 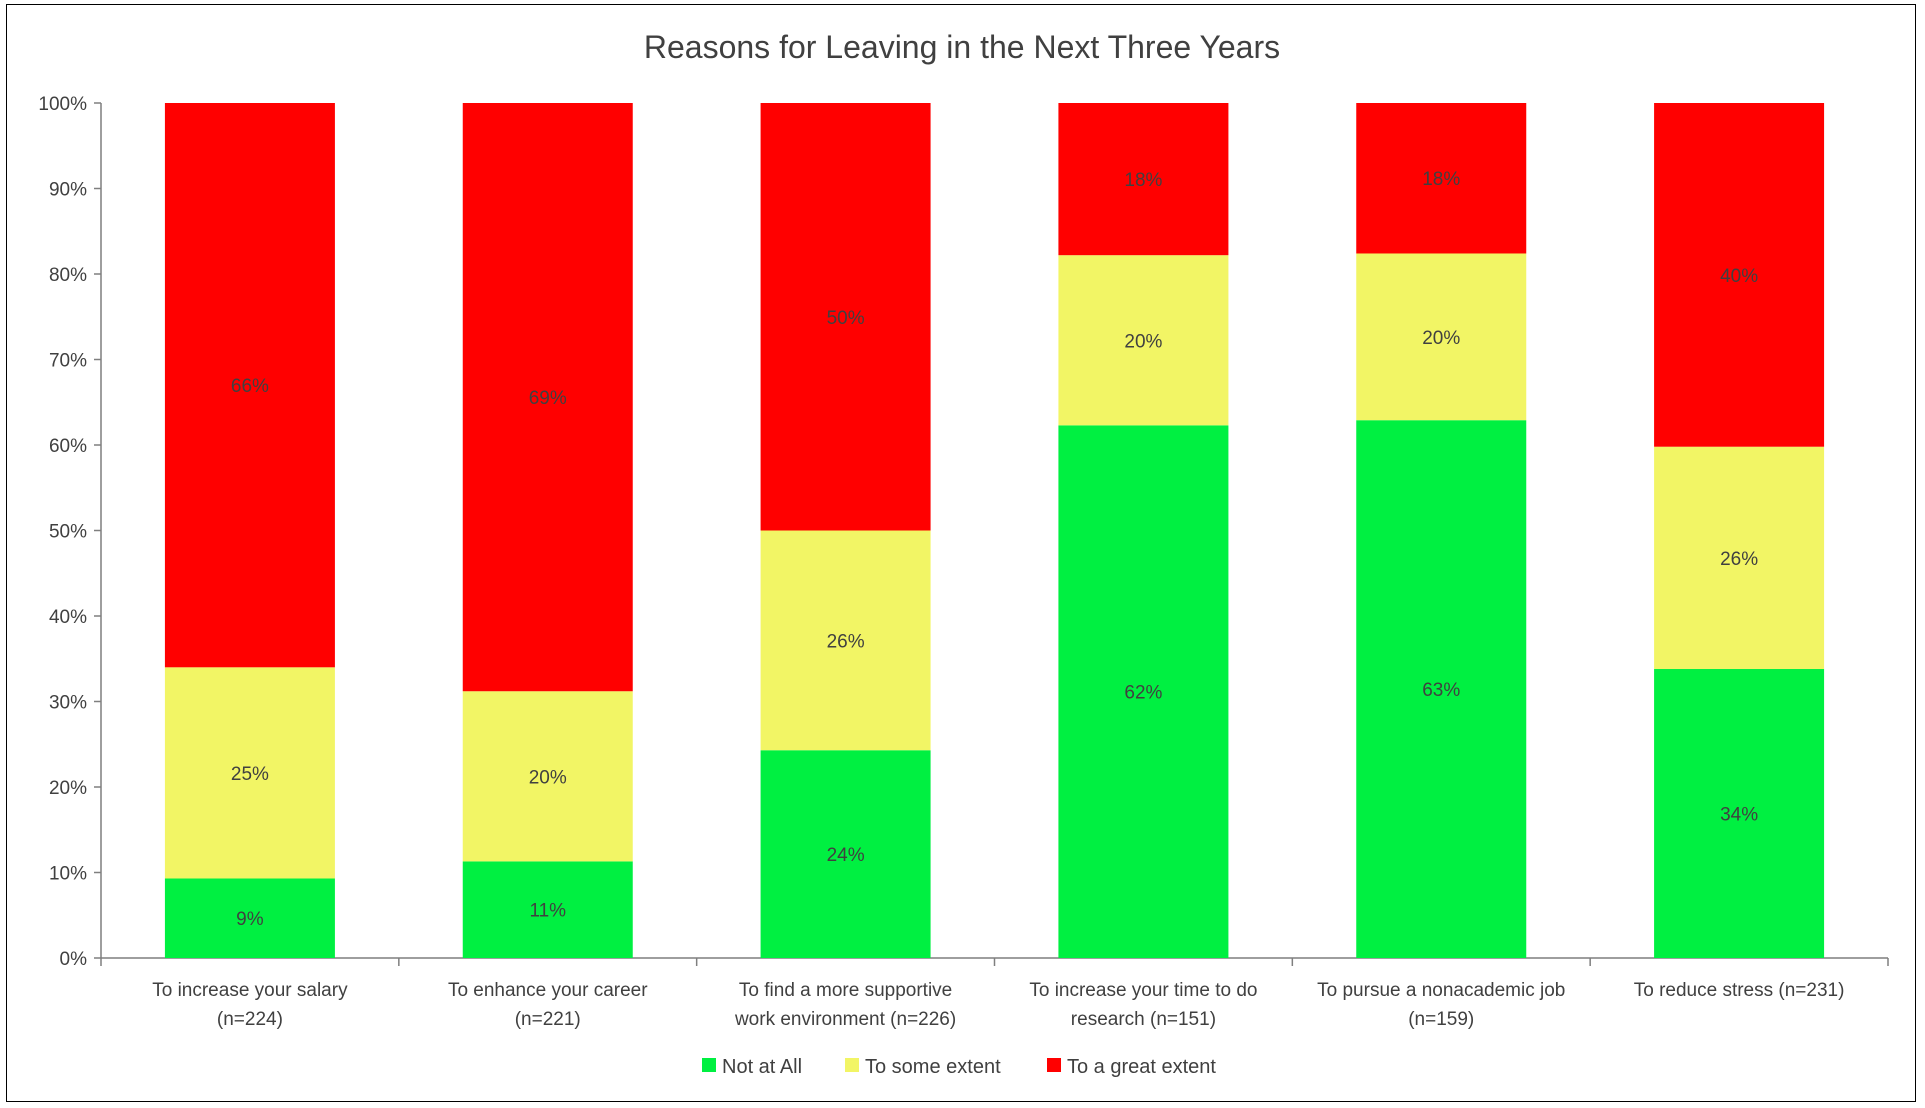 I want to click on legend-label: Not at All, so click(x=762, y=1067).